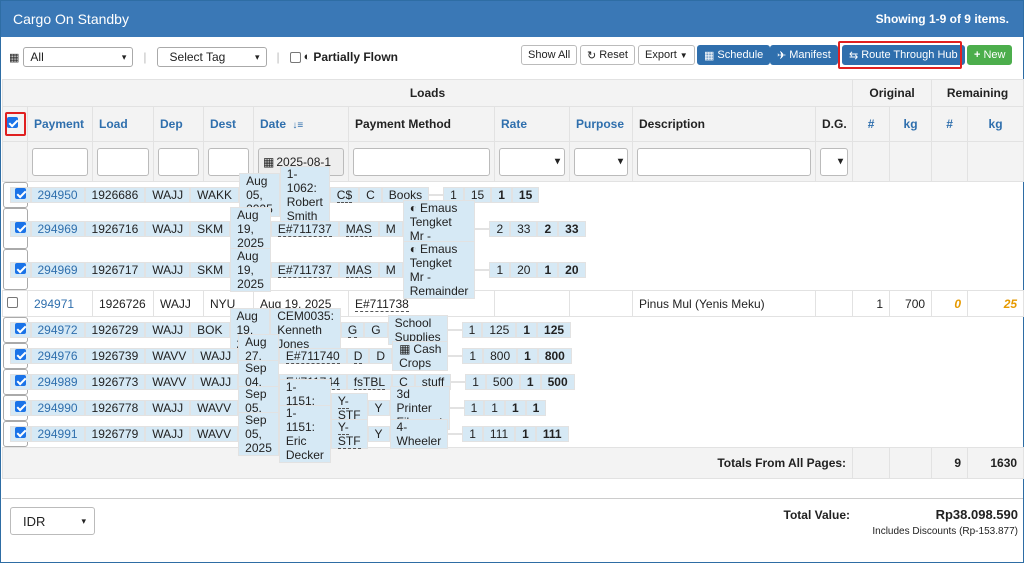 The image size is (1024, 563). What do you see at coordinates (168, 228) in the screenshot?
I see `dep-cell: WAJJ` at bounding box center [168, 228].